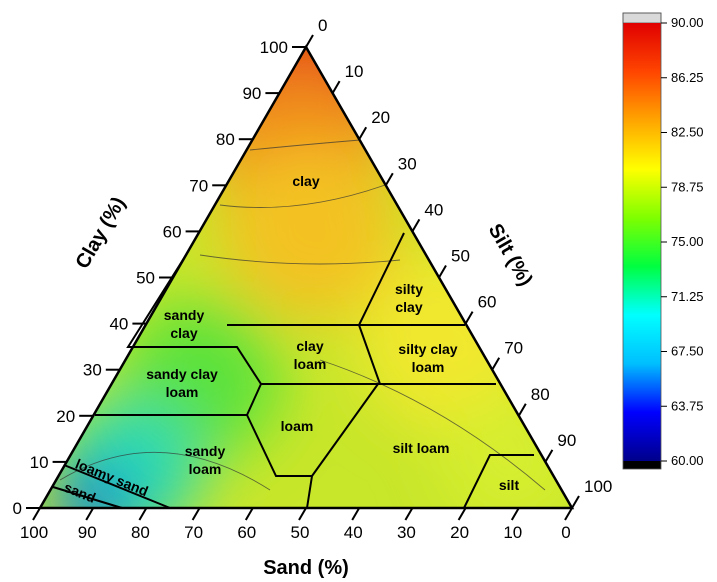 The height and width of the screenshot is (582, 717). What do you see at coordinates (642, 18) in the screenshot?
I see `colorbar-top-cap` at bounding box center [642, 18].